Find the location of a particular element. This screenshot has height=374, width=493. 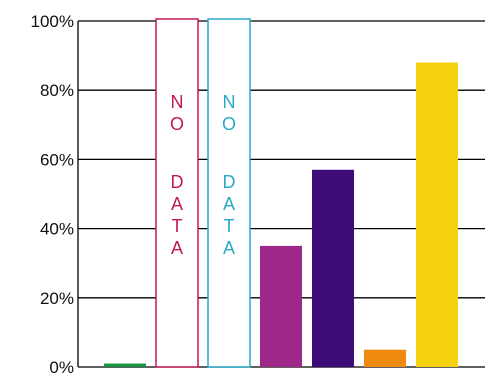

y-tick-label: 20% is located at coordinates (57, 298).